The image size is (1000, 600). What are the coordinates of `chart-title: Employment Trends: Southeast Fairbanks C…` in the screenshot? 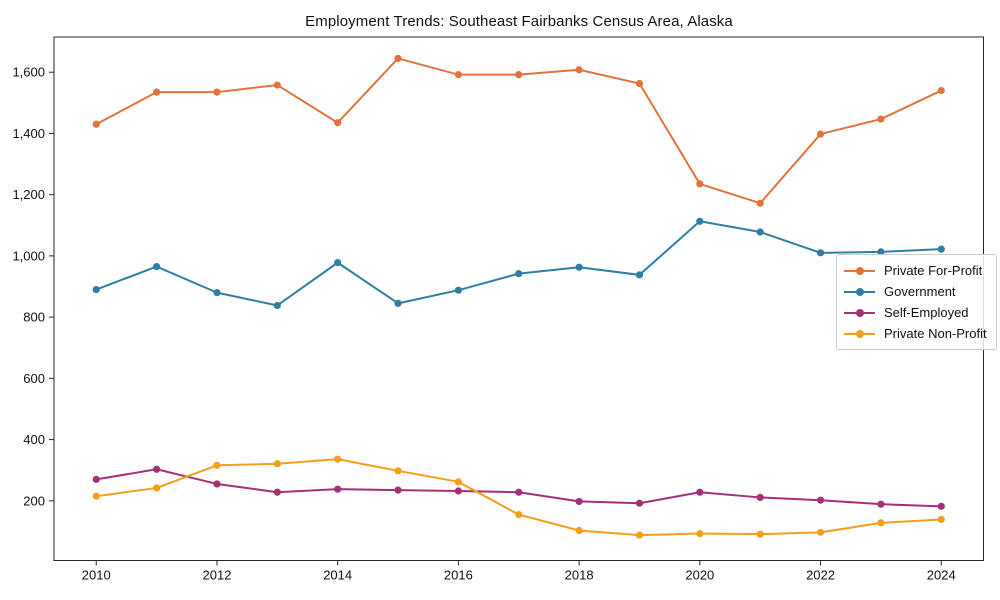 It's located at (519, 21).